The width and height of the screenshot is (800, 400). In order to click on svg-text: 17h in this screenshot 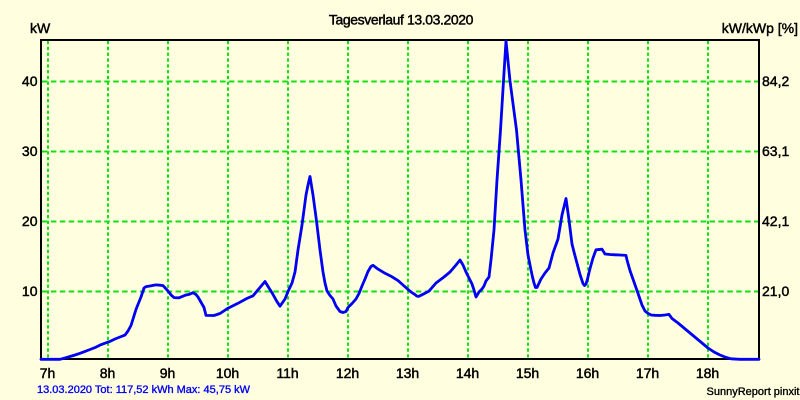, I will do `click(647, 373)`.